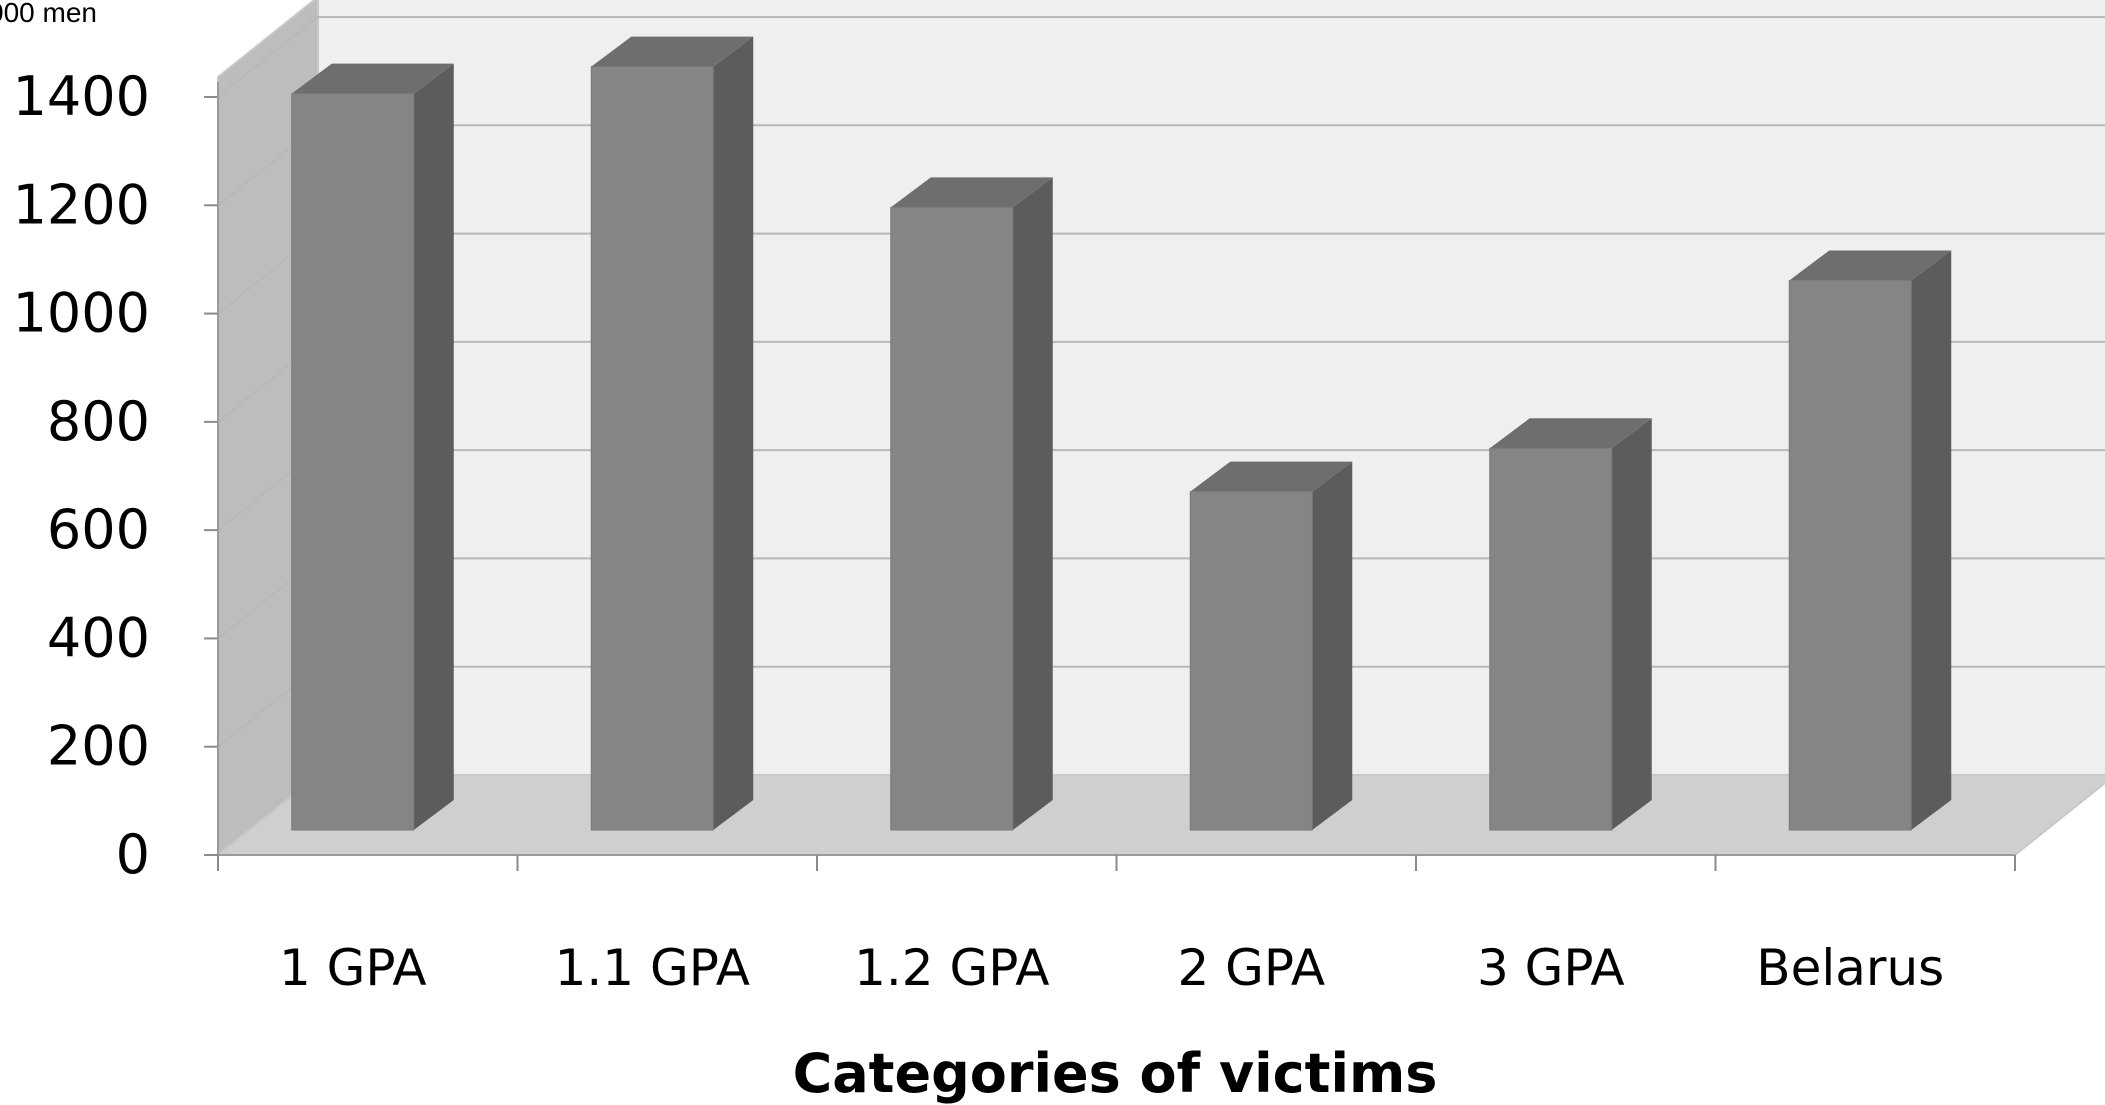  Describe the element at coordinates (1115, 1073) in the screenshot. I see `x-axis-label: Categories of victims` at that location.